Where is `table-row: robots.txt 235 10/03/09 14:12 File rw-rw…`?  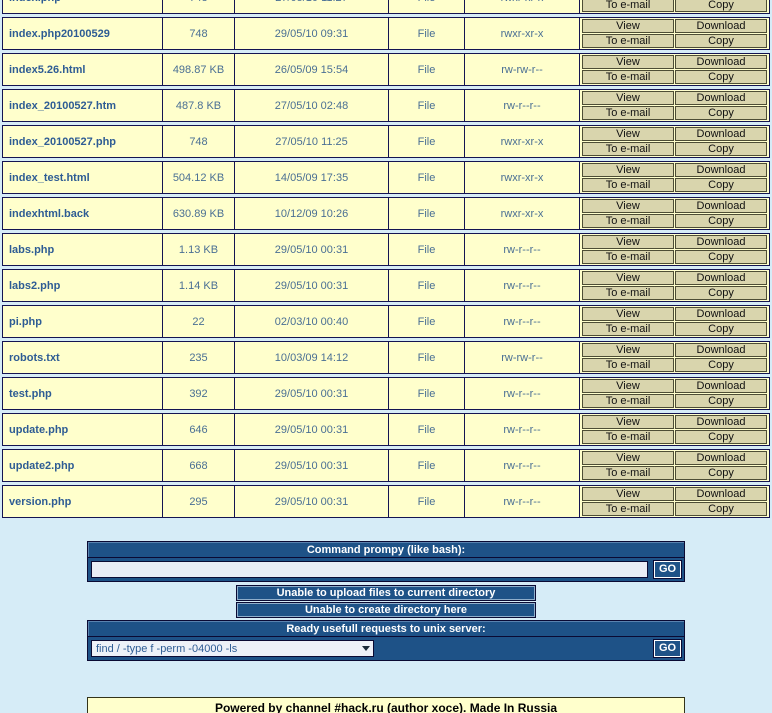
table-row: robots.txt 235 10/03/09 14:12 File rw-rw… is located at coordinates (386, 357).